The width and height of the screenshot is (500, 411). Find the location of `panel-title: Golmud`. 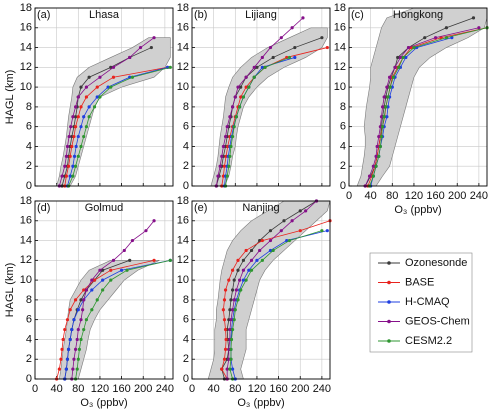

panel-title: Golmud is located at coordinates (104, 208).